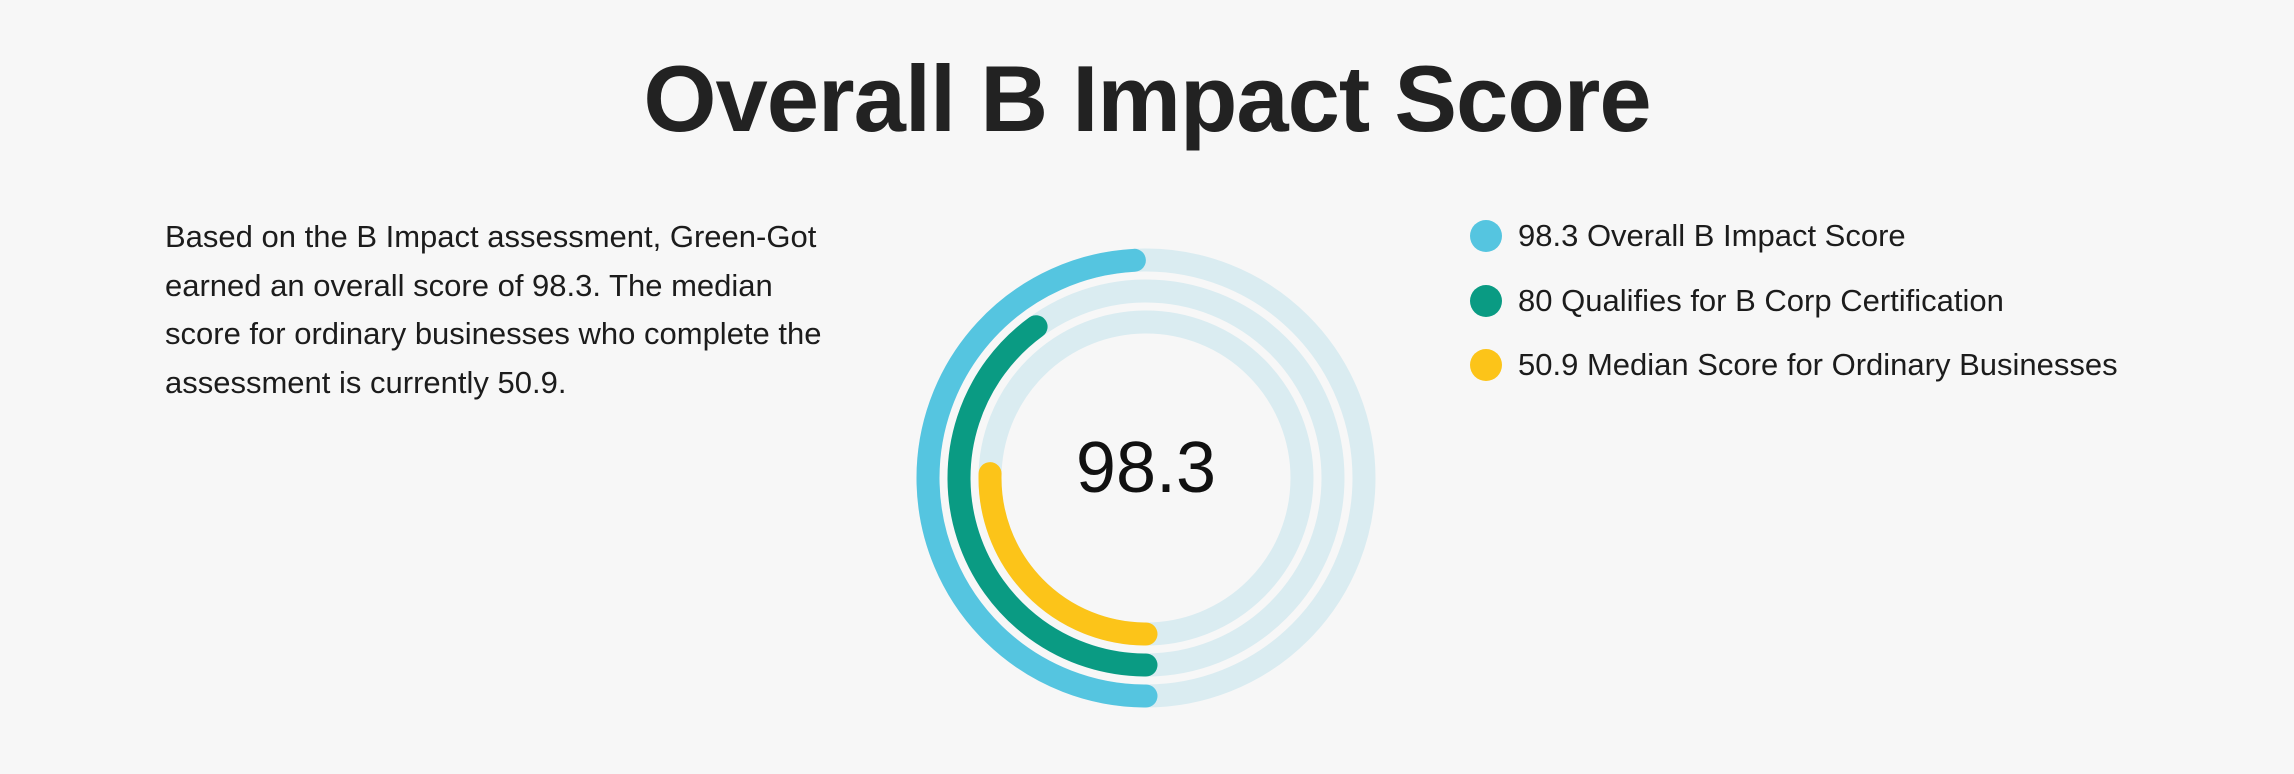  I want to click on legend-item: 98.3 Overall B Impact Score, so click(1800, 236).